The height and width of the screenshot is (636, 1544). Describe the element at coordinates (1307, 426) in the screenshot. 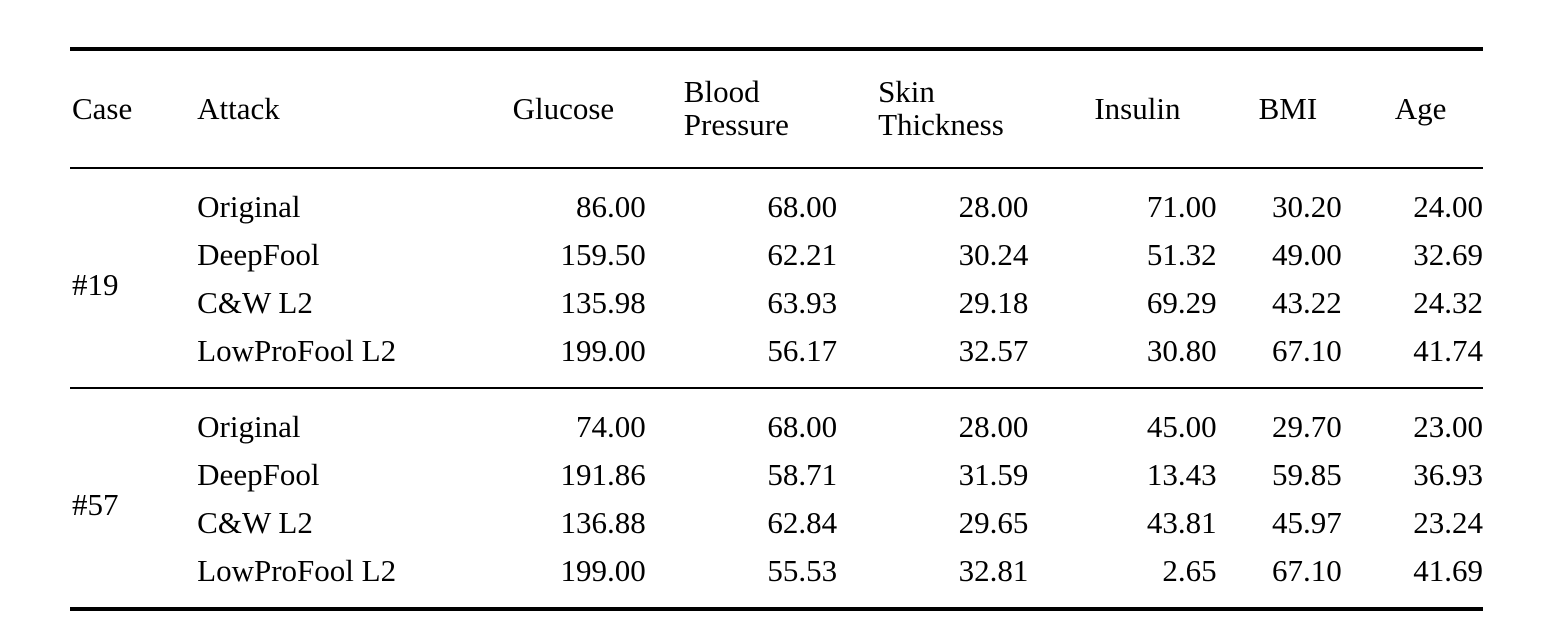

I see `value-cell-bmi: 29.70` at that location.